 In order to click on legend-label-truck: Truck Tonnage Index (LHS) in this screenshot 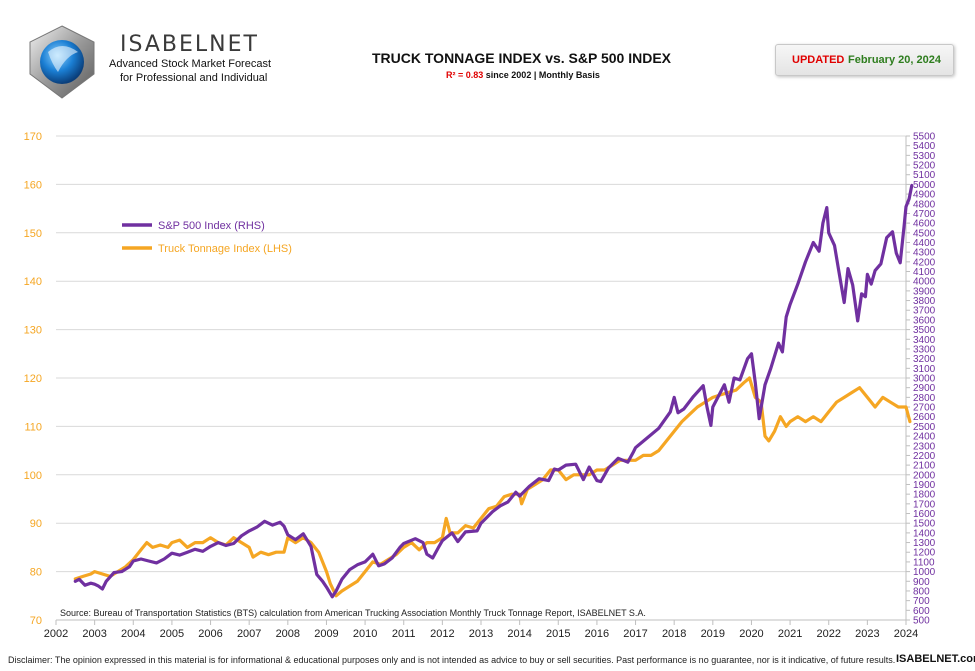, I will do `click(225, 249)`.